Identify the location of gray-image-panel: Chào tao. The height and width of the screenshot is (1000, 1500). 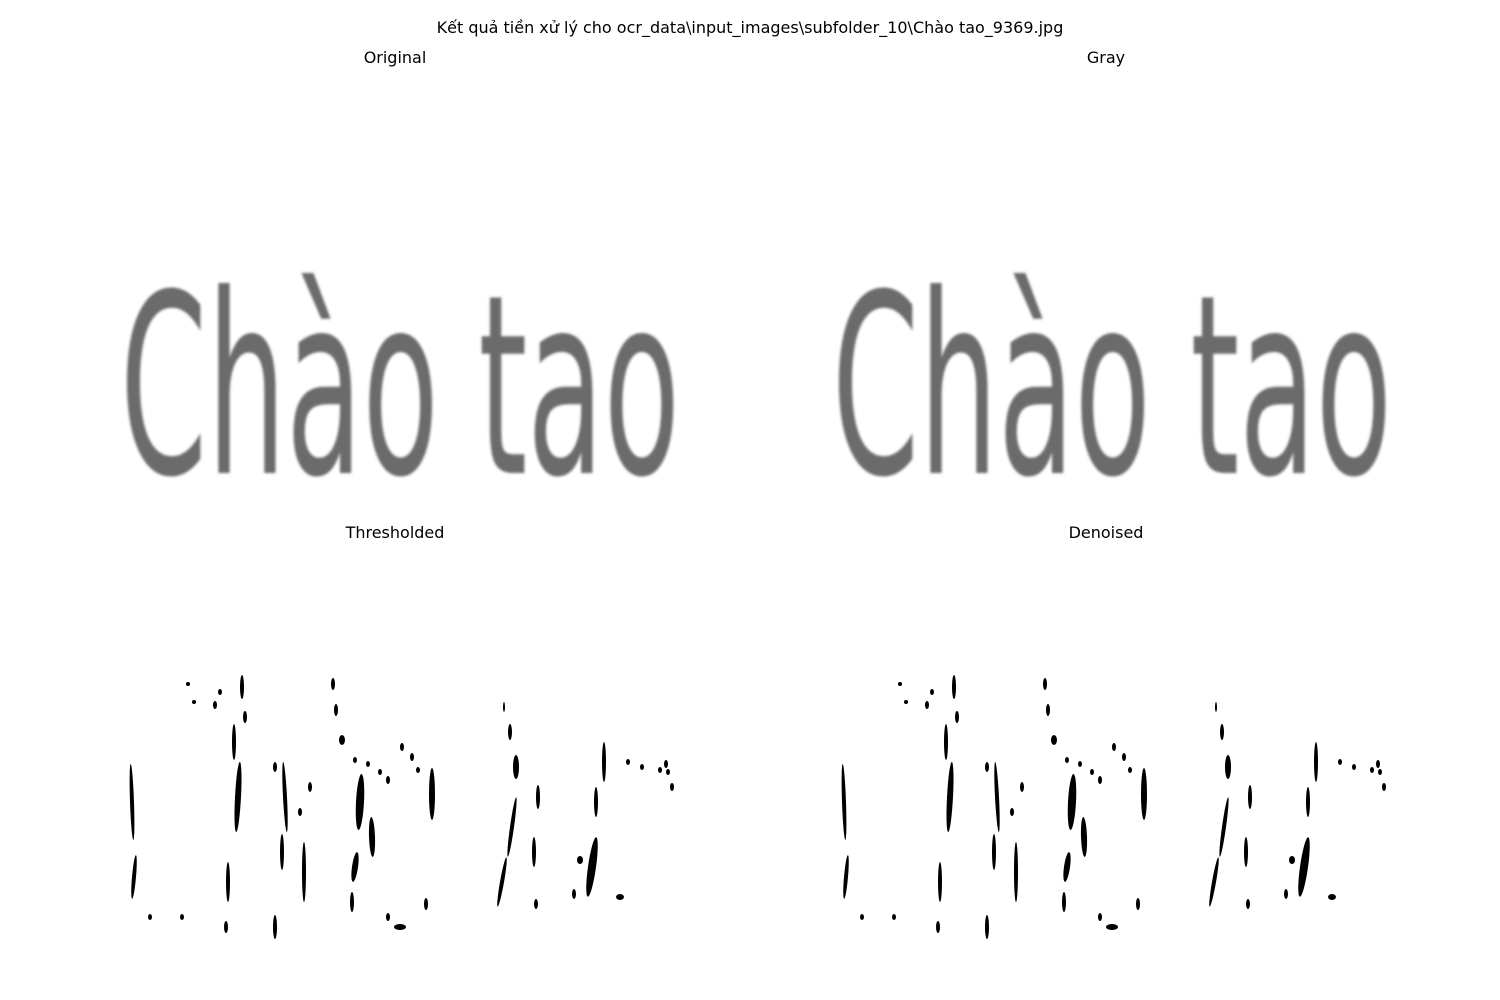
(1114, 345).